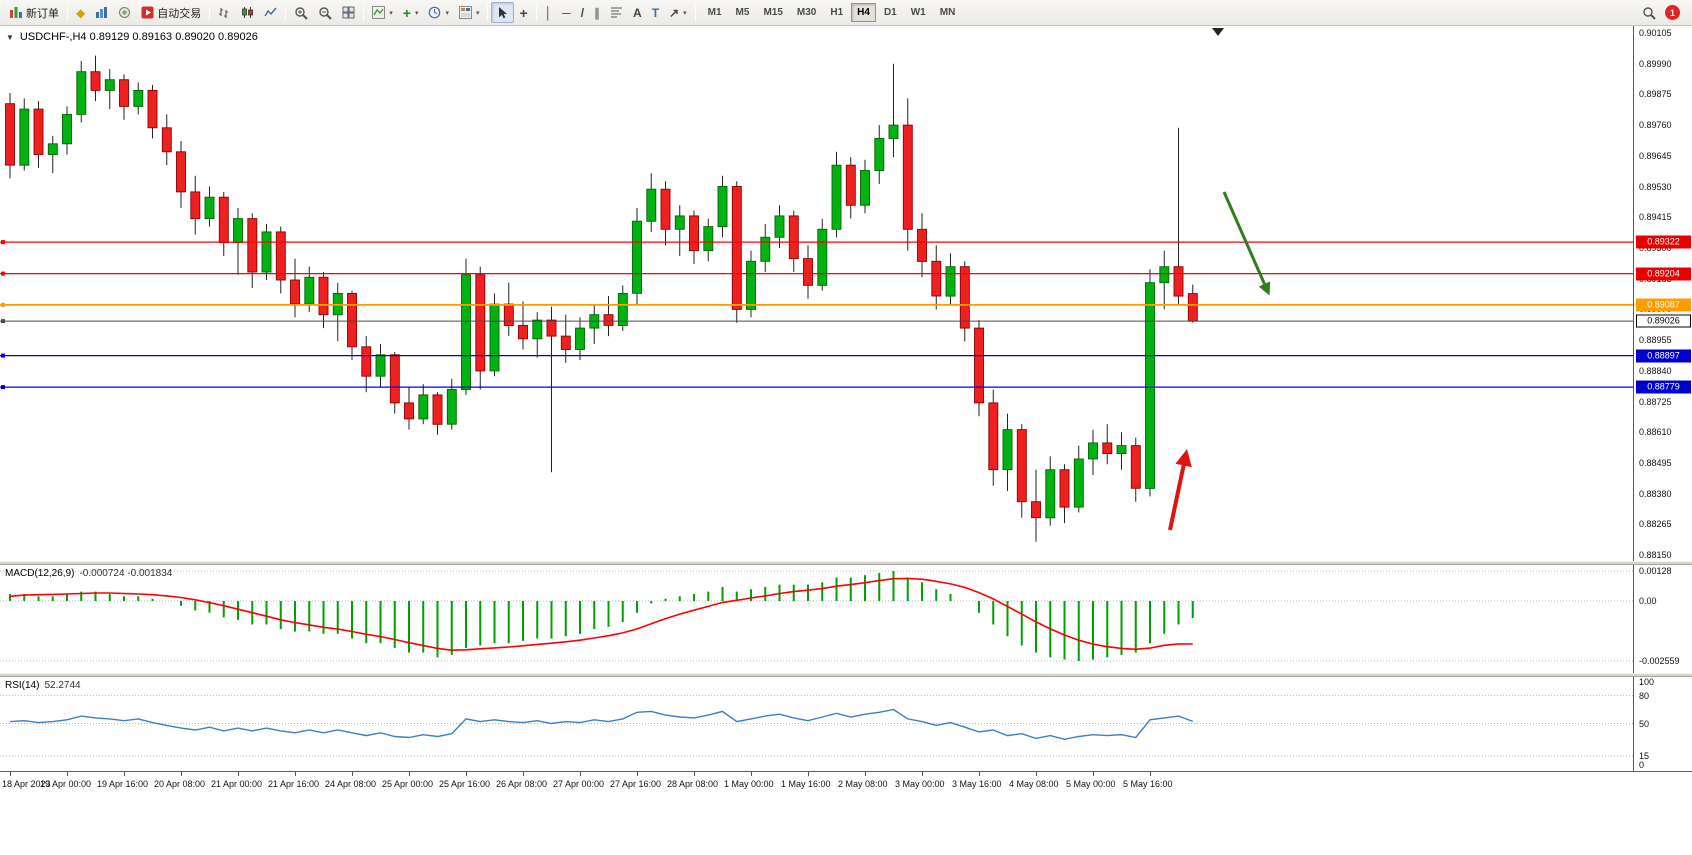 The width and height of the screenshot is (1692, 855). I want to click on fibonacci-button, so click(616, 12).